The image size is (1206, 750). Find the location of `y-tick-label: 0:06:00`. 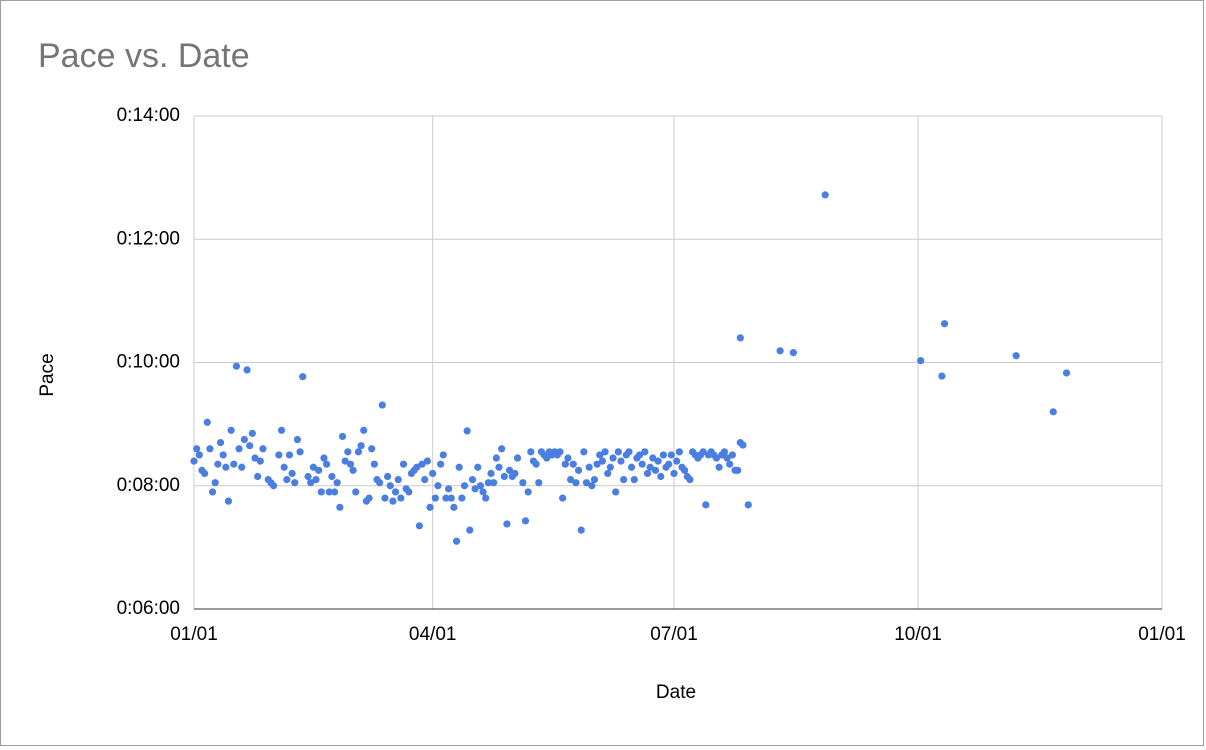

y-tick-label: 0:06:00 is located at coordinates (148, 608).